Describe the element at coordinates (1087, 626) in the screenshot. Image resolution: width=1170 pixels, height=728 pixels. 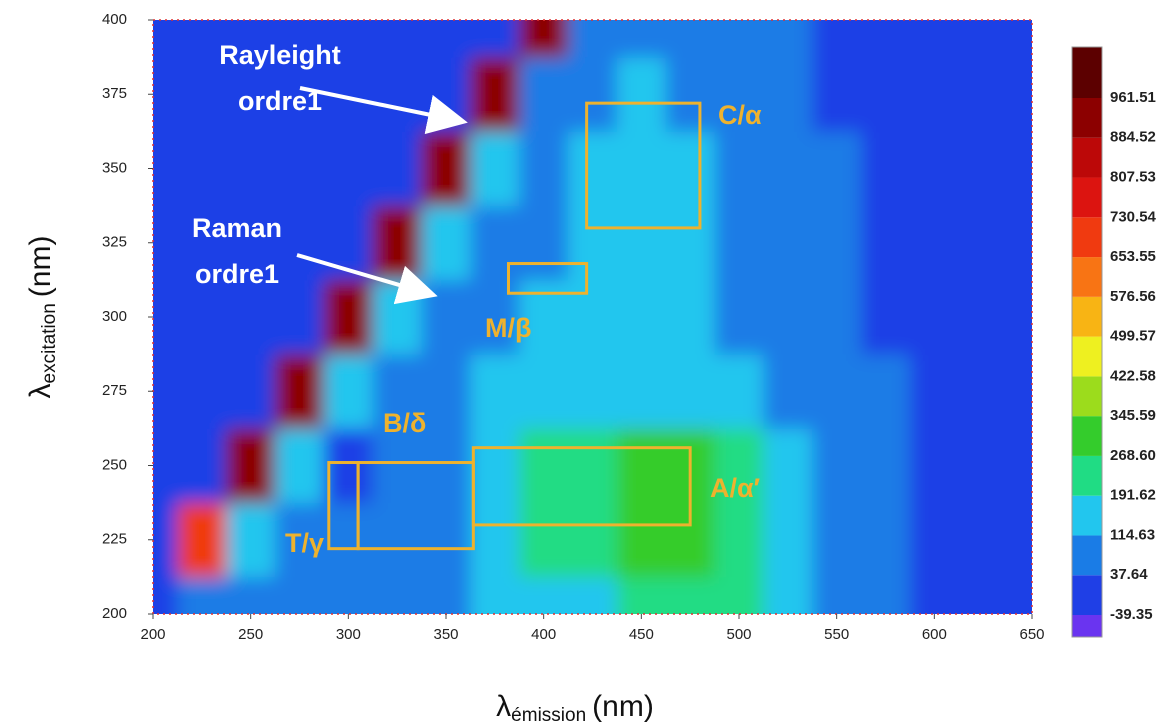
I see `colorbar-below` at that location.